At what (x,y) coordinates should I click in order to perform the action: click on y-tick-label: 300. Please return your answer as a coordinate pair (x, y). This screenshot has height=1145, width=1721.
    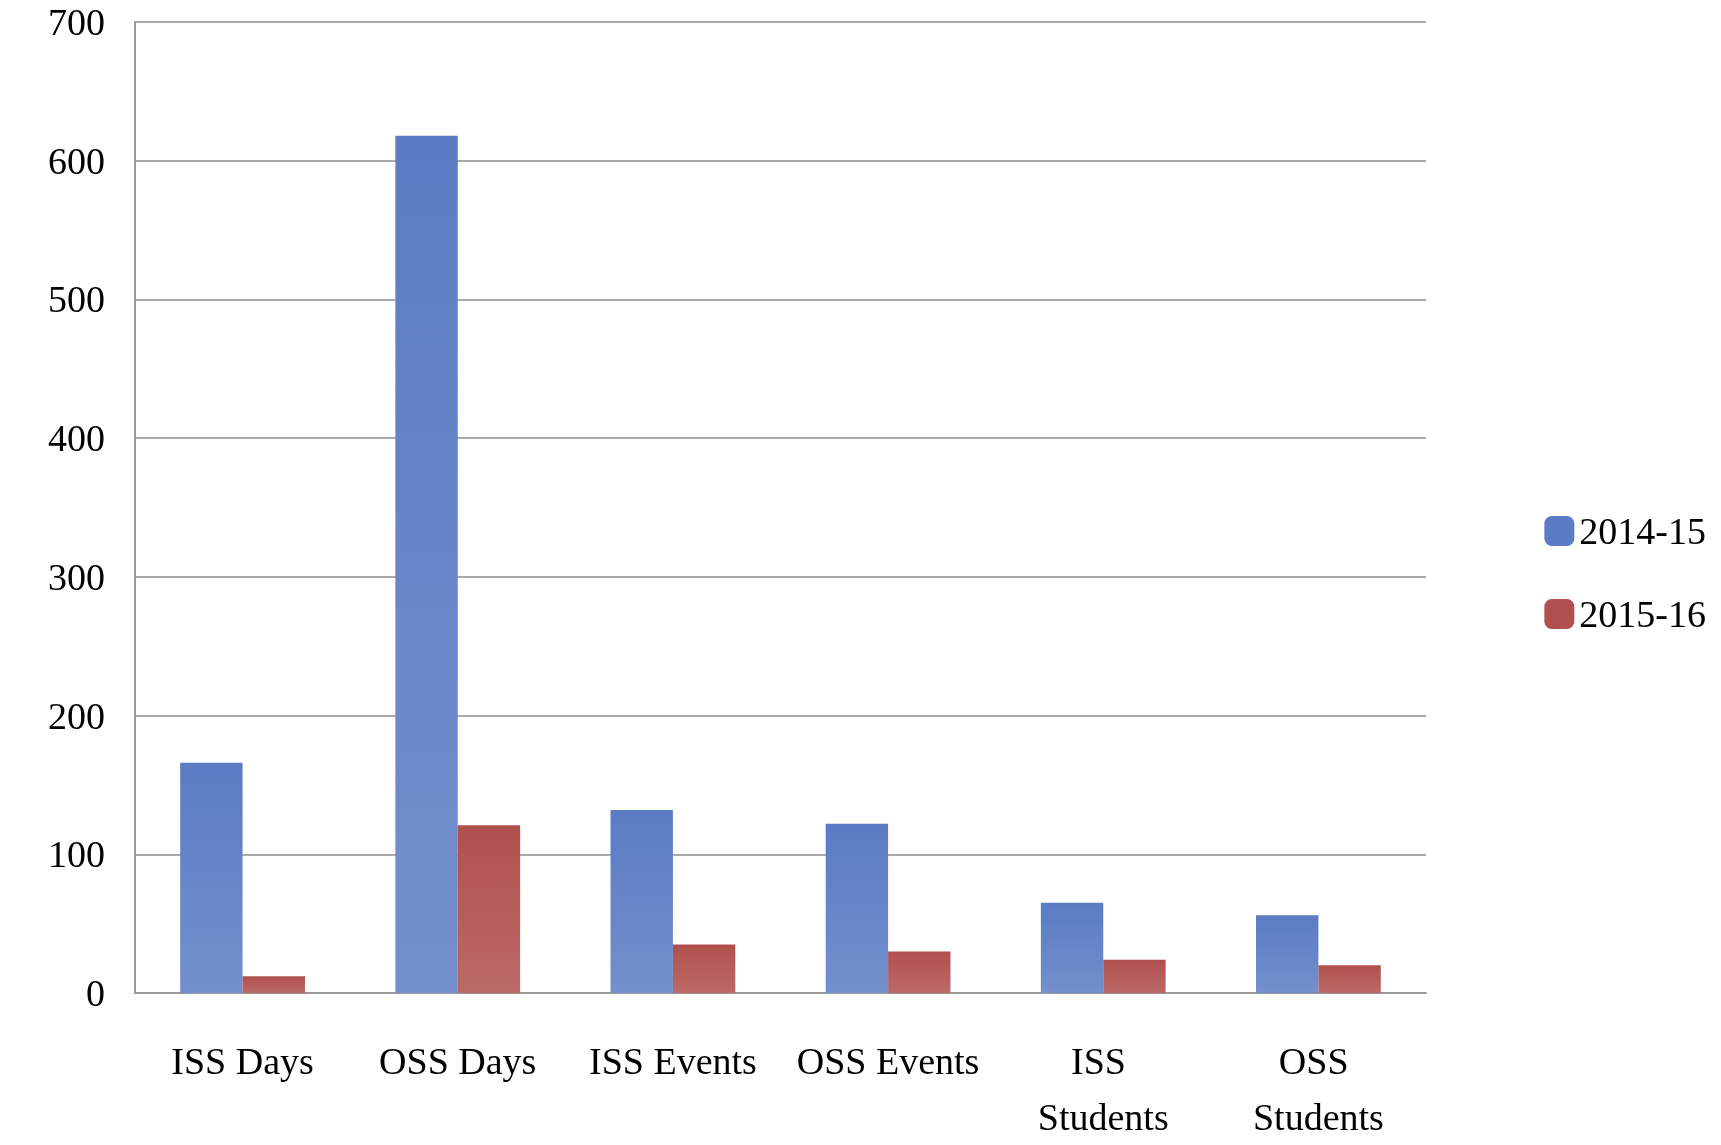
    Looking at the image, I should click on (76, 576).